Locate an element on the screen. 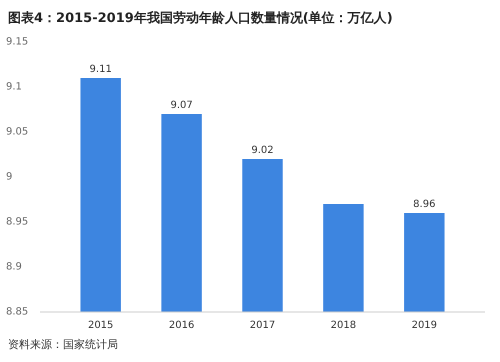 Image resolution: width=500 pixels, height=362 pixels. x-tick-label: 2018 is located at coordinates (343, 325).